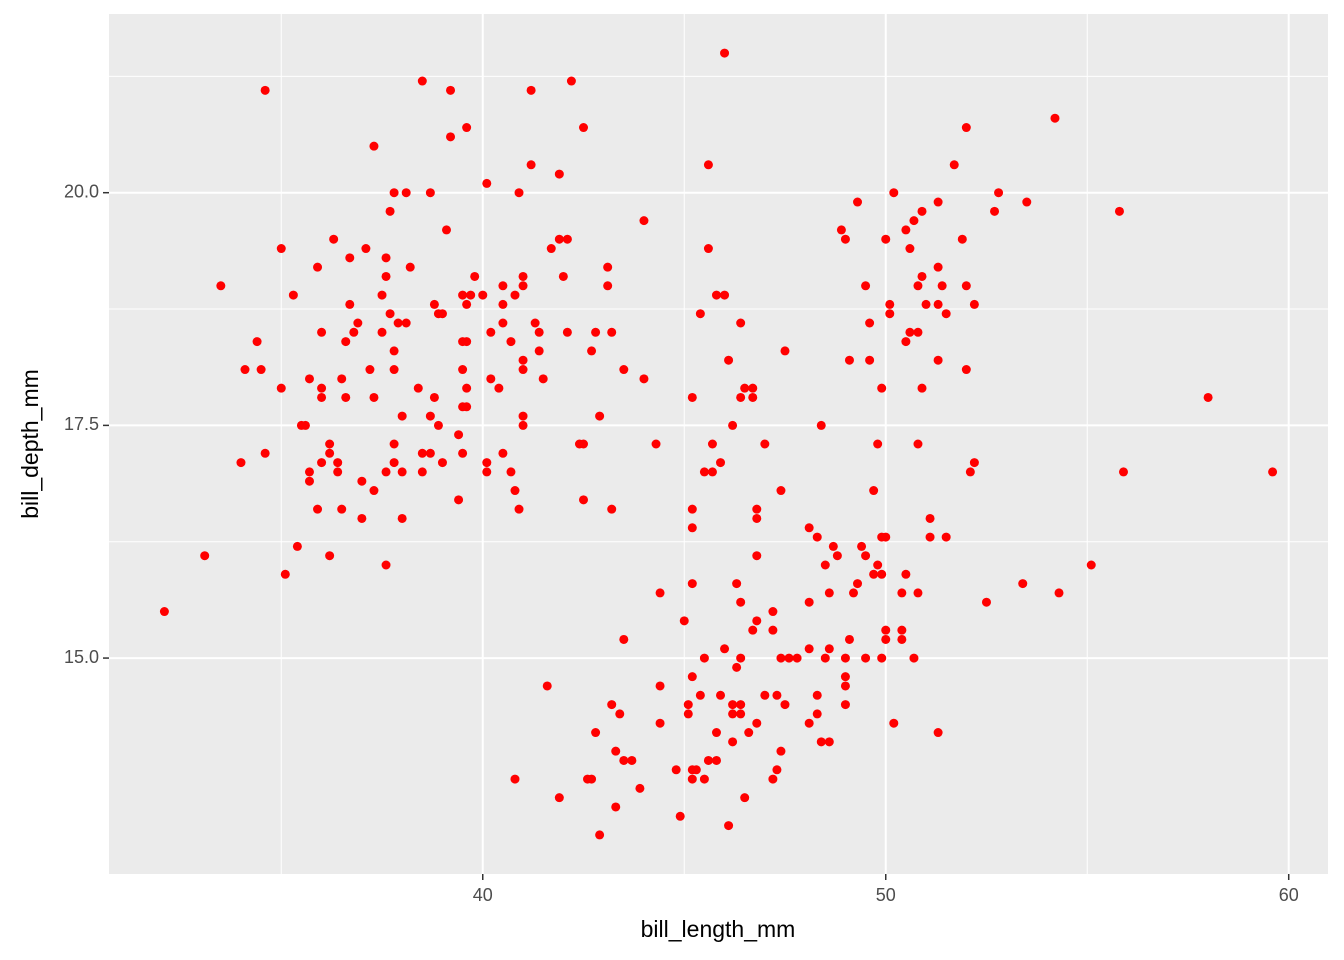 The height and width of the screenshot is (960, 1344). I want to click on x-tick-label: 40, so click(483, 895).